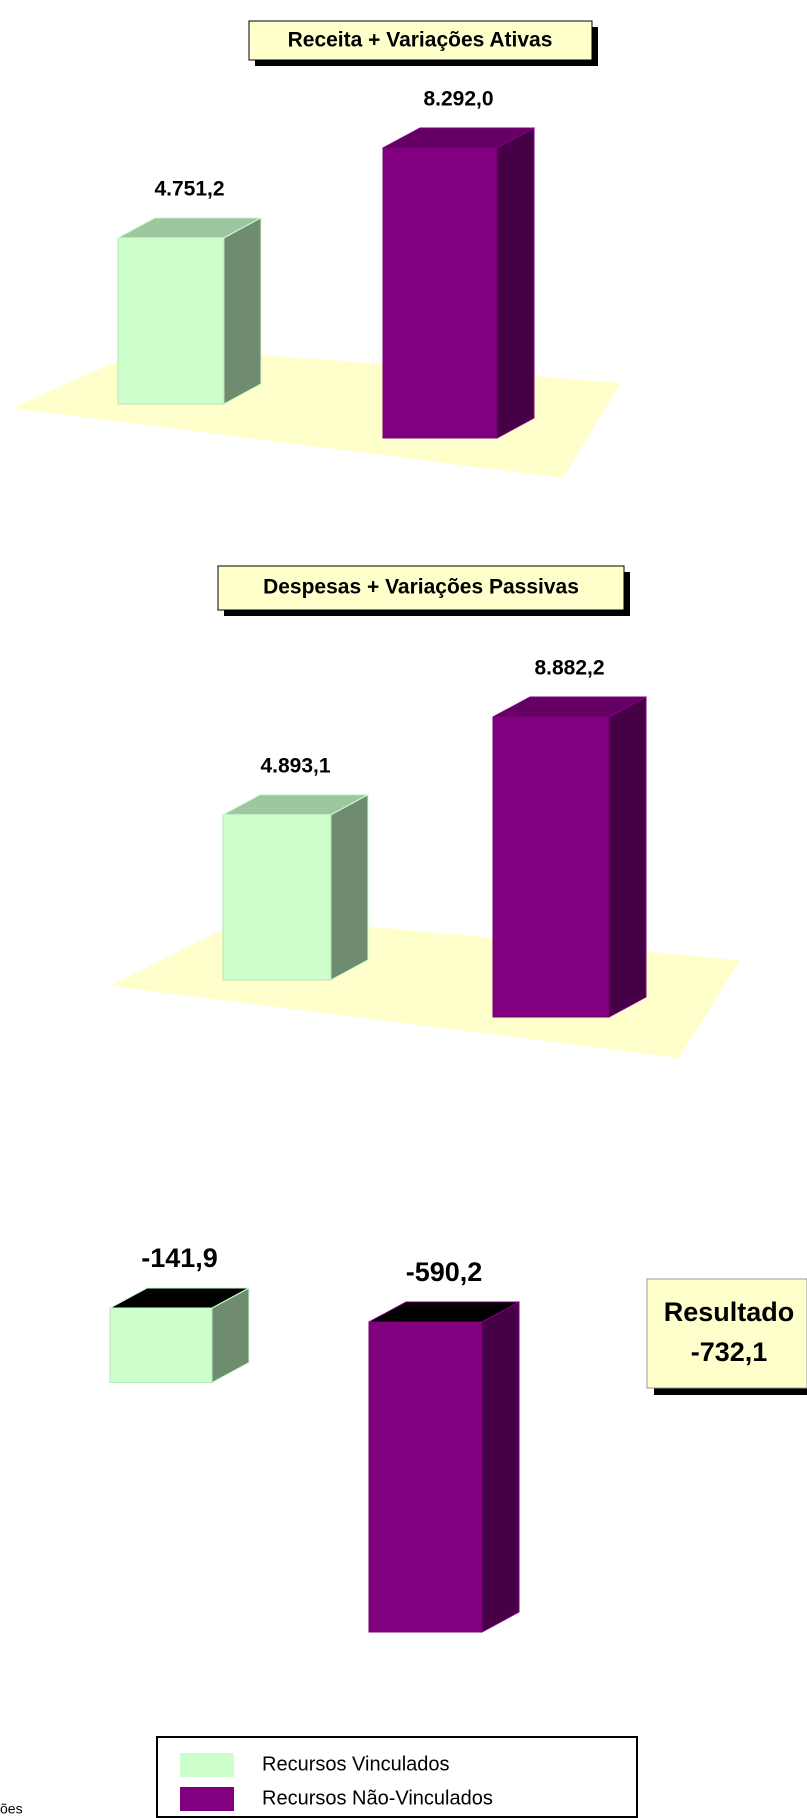  I want to click on result-value: -732,1, so click(729, 1352).